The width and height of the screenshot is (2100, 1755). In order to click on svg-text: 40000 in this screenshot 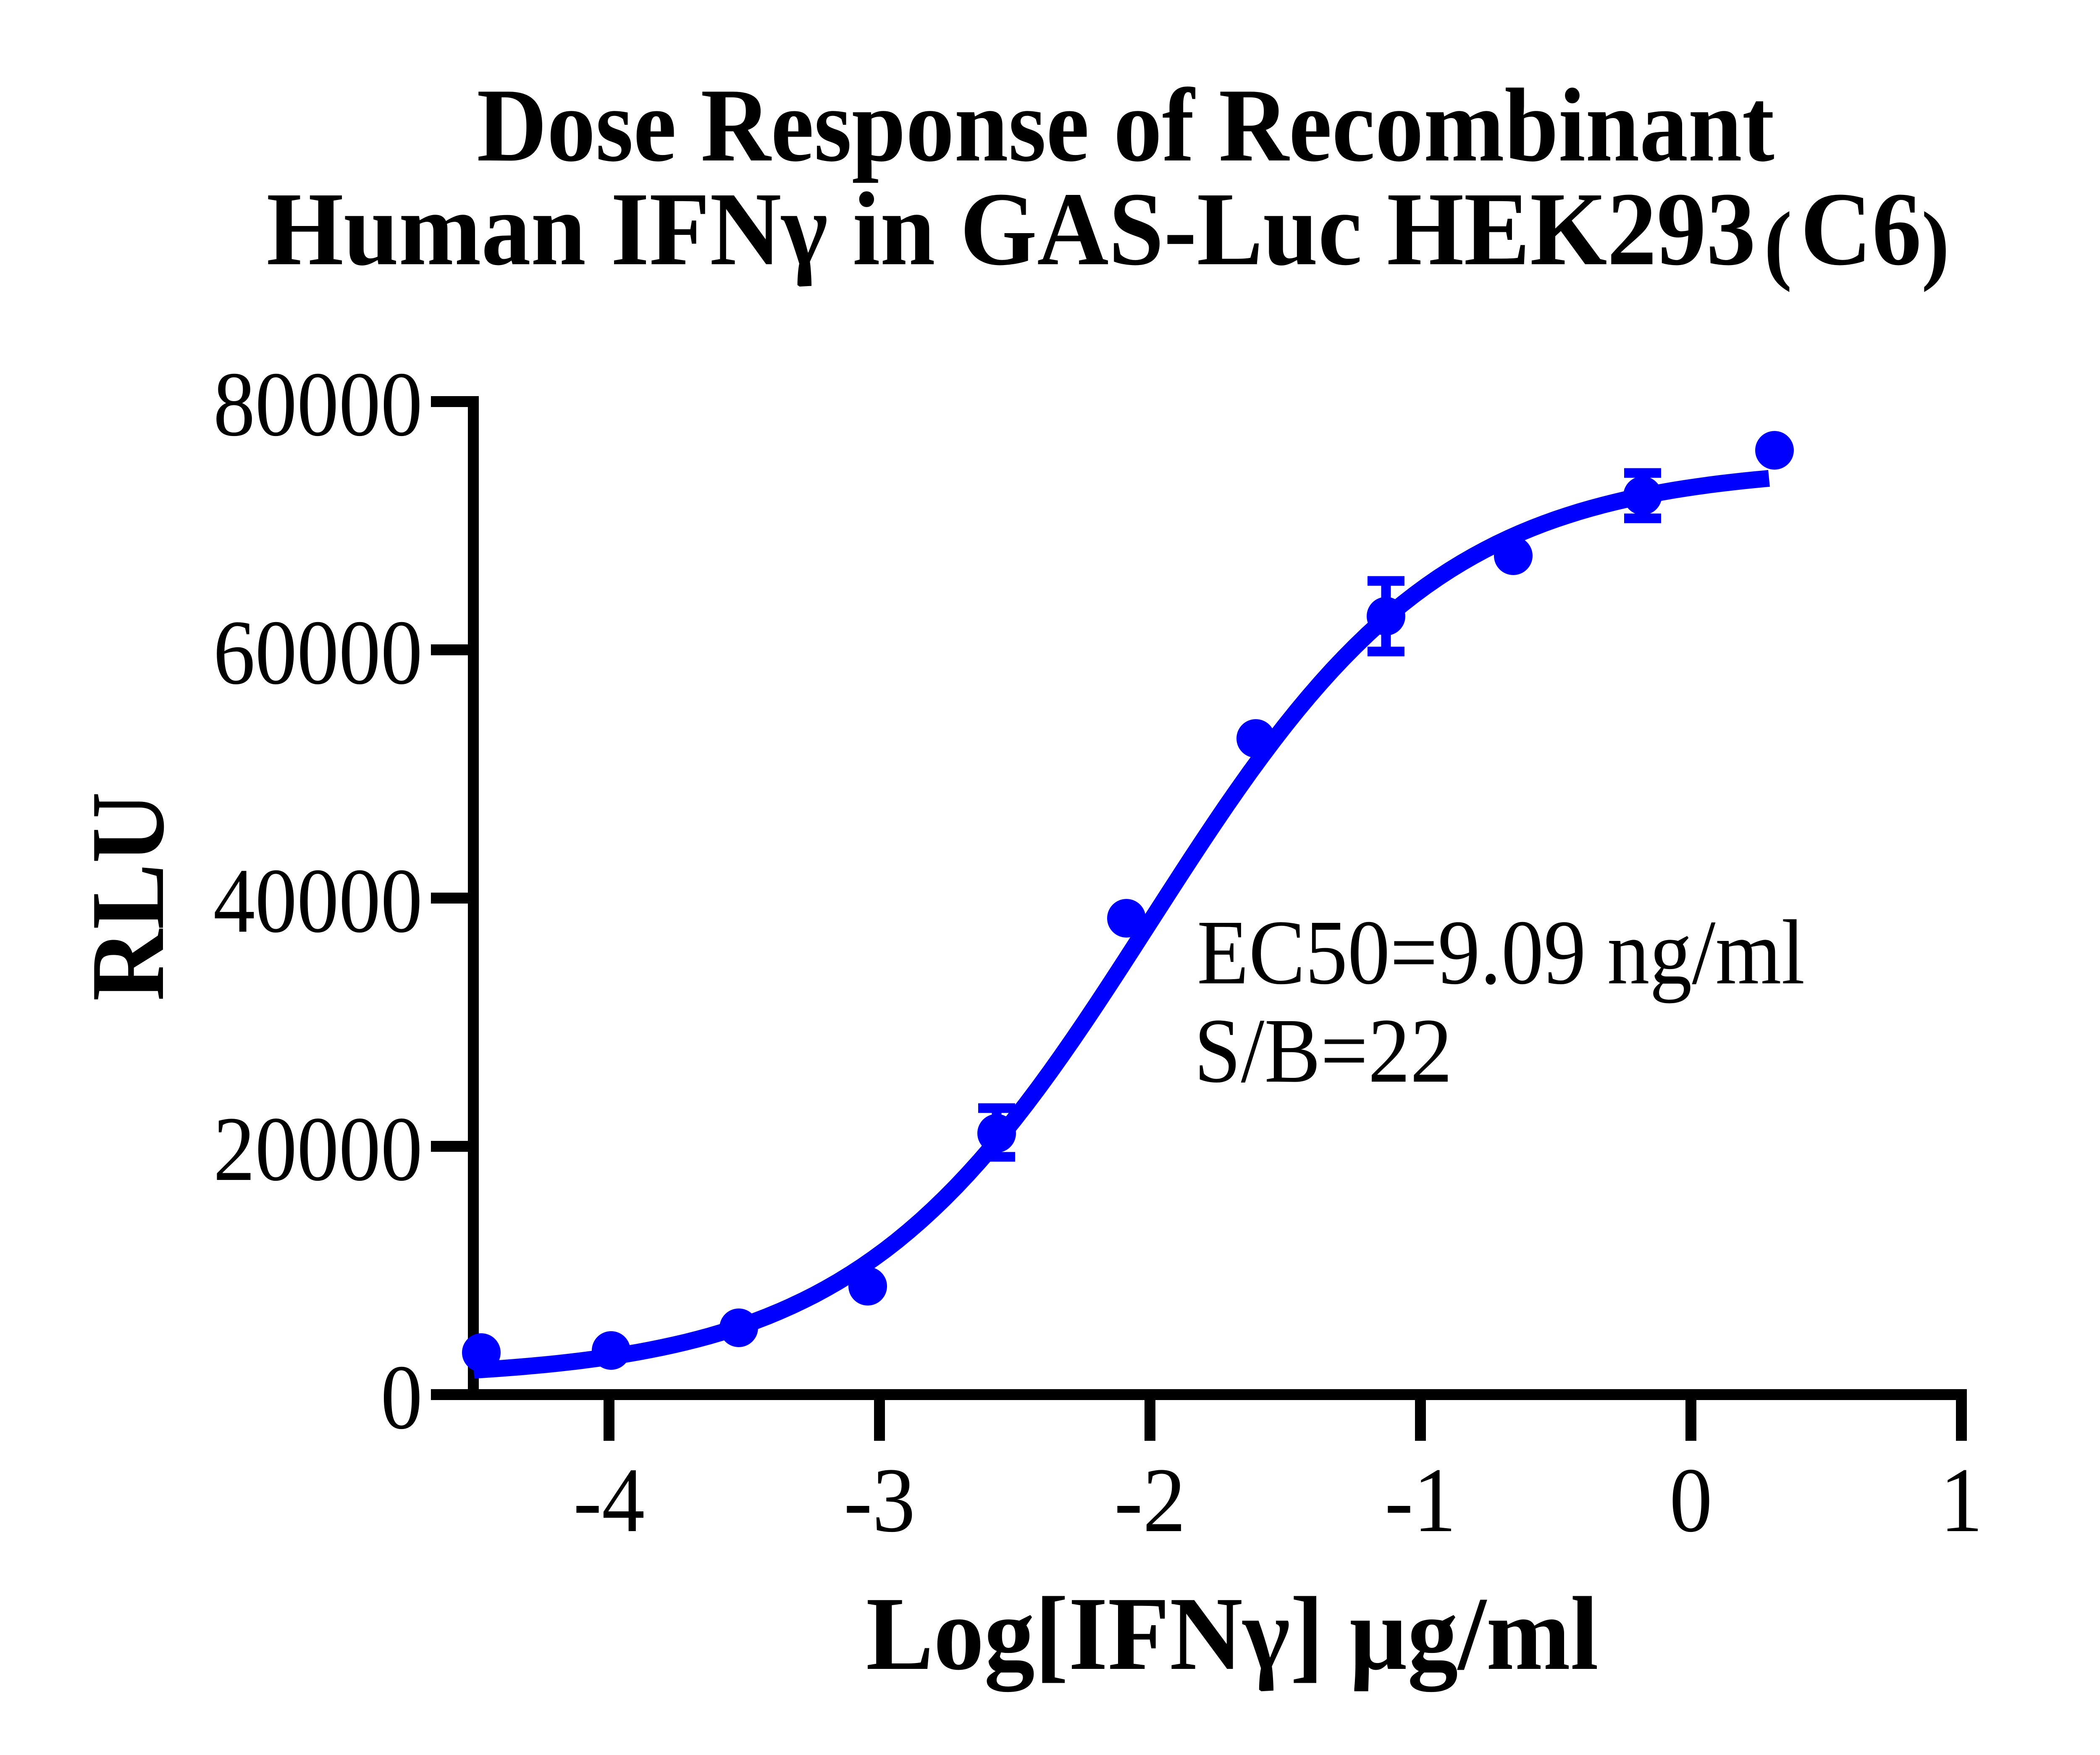, I will do `click(318, 901)`.